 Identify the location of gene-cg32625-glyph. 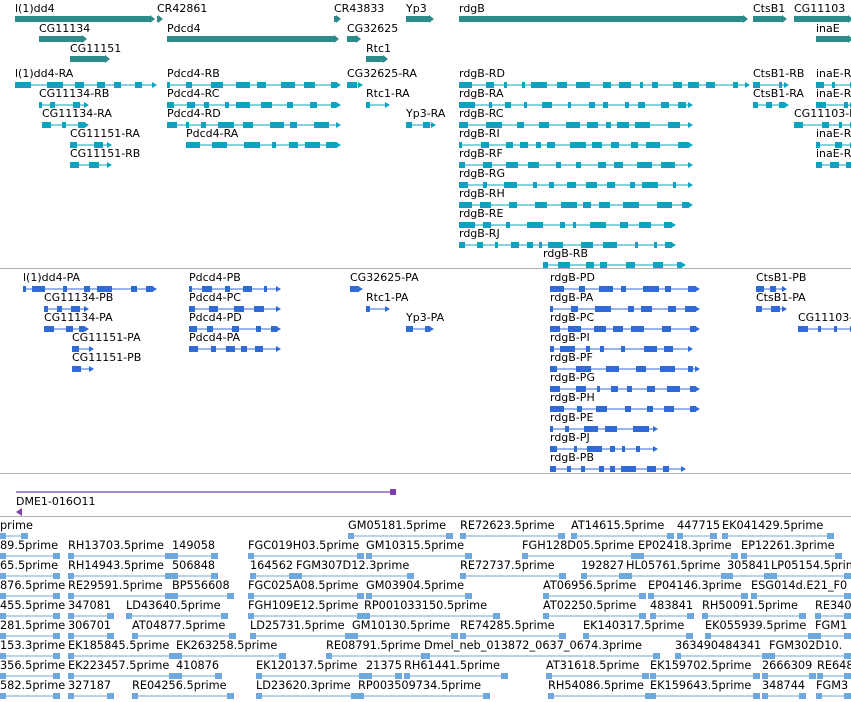
(355, 39).